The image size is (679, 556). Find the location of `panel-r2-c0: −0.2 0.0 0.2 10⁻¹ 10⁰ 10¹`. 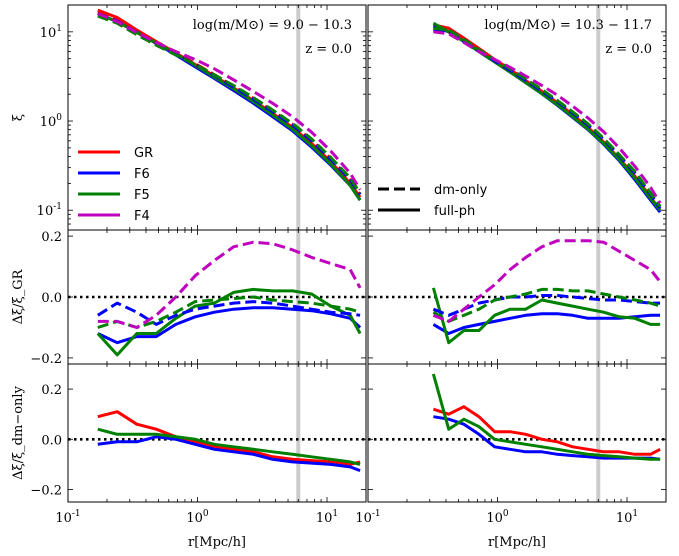

panel-r2-c0: −0.2 0.0 0.2 10⁻¹ 10⁰ 10¹ is located at coordinates (198, 444).